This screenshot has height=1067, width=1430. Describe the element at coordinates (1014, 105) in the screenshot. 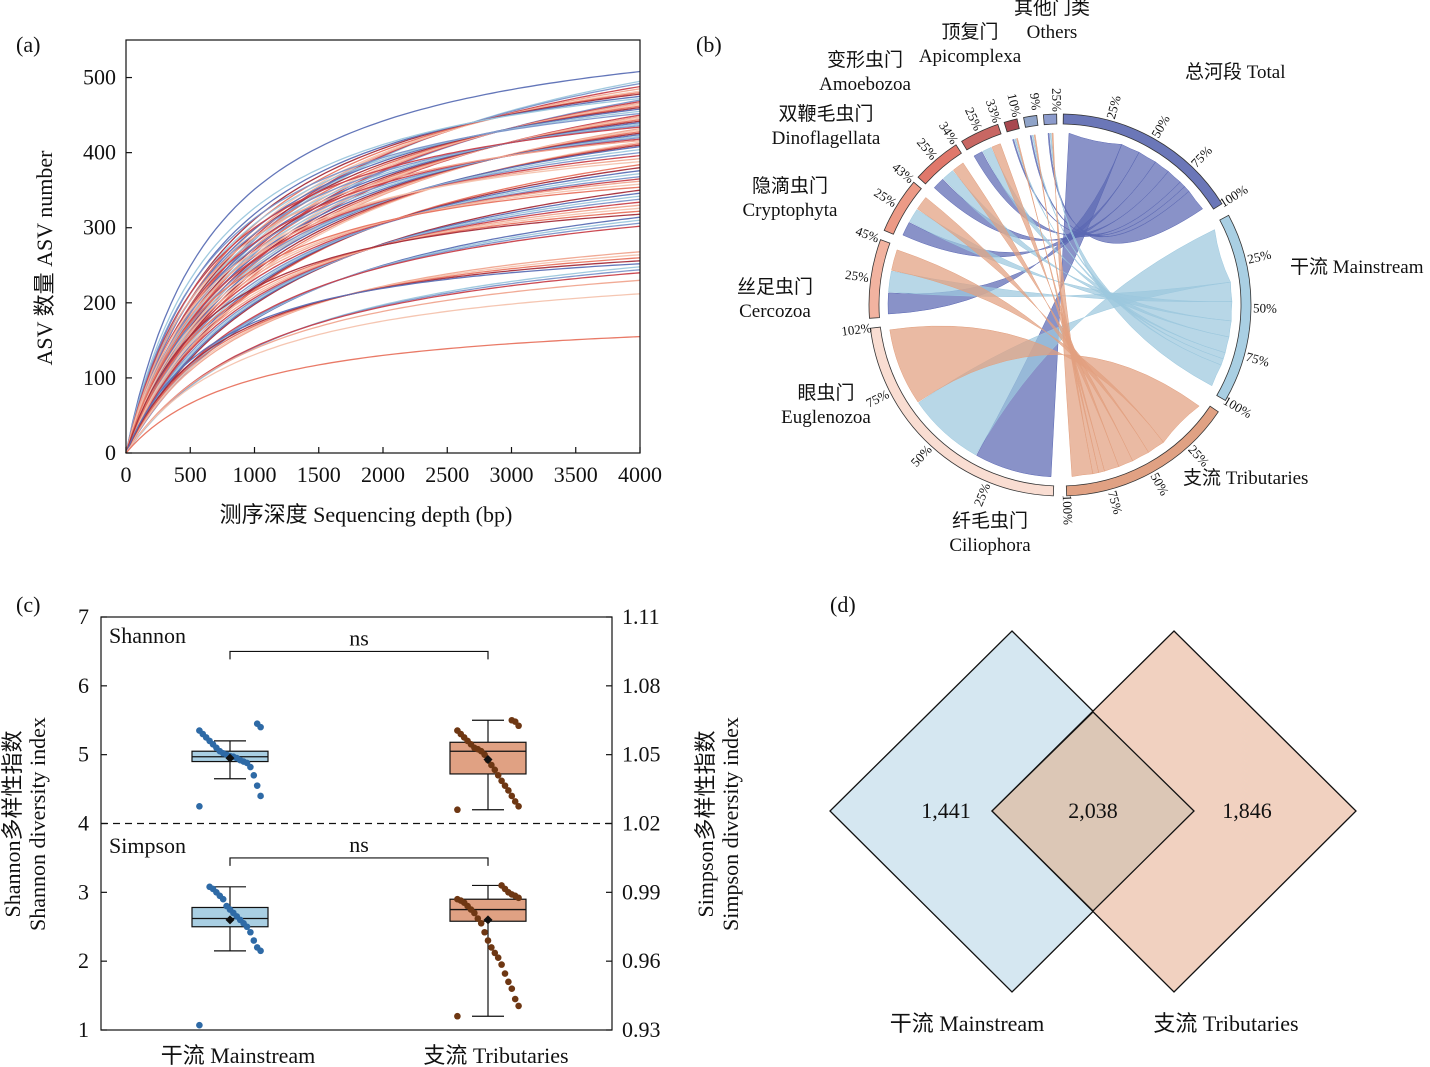

I see `chord-tick-label: 10%` at that location.